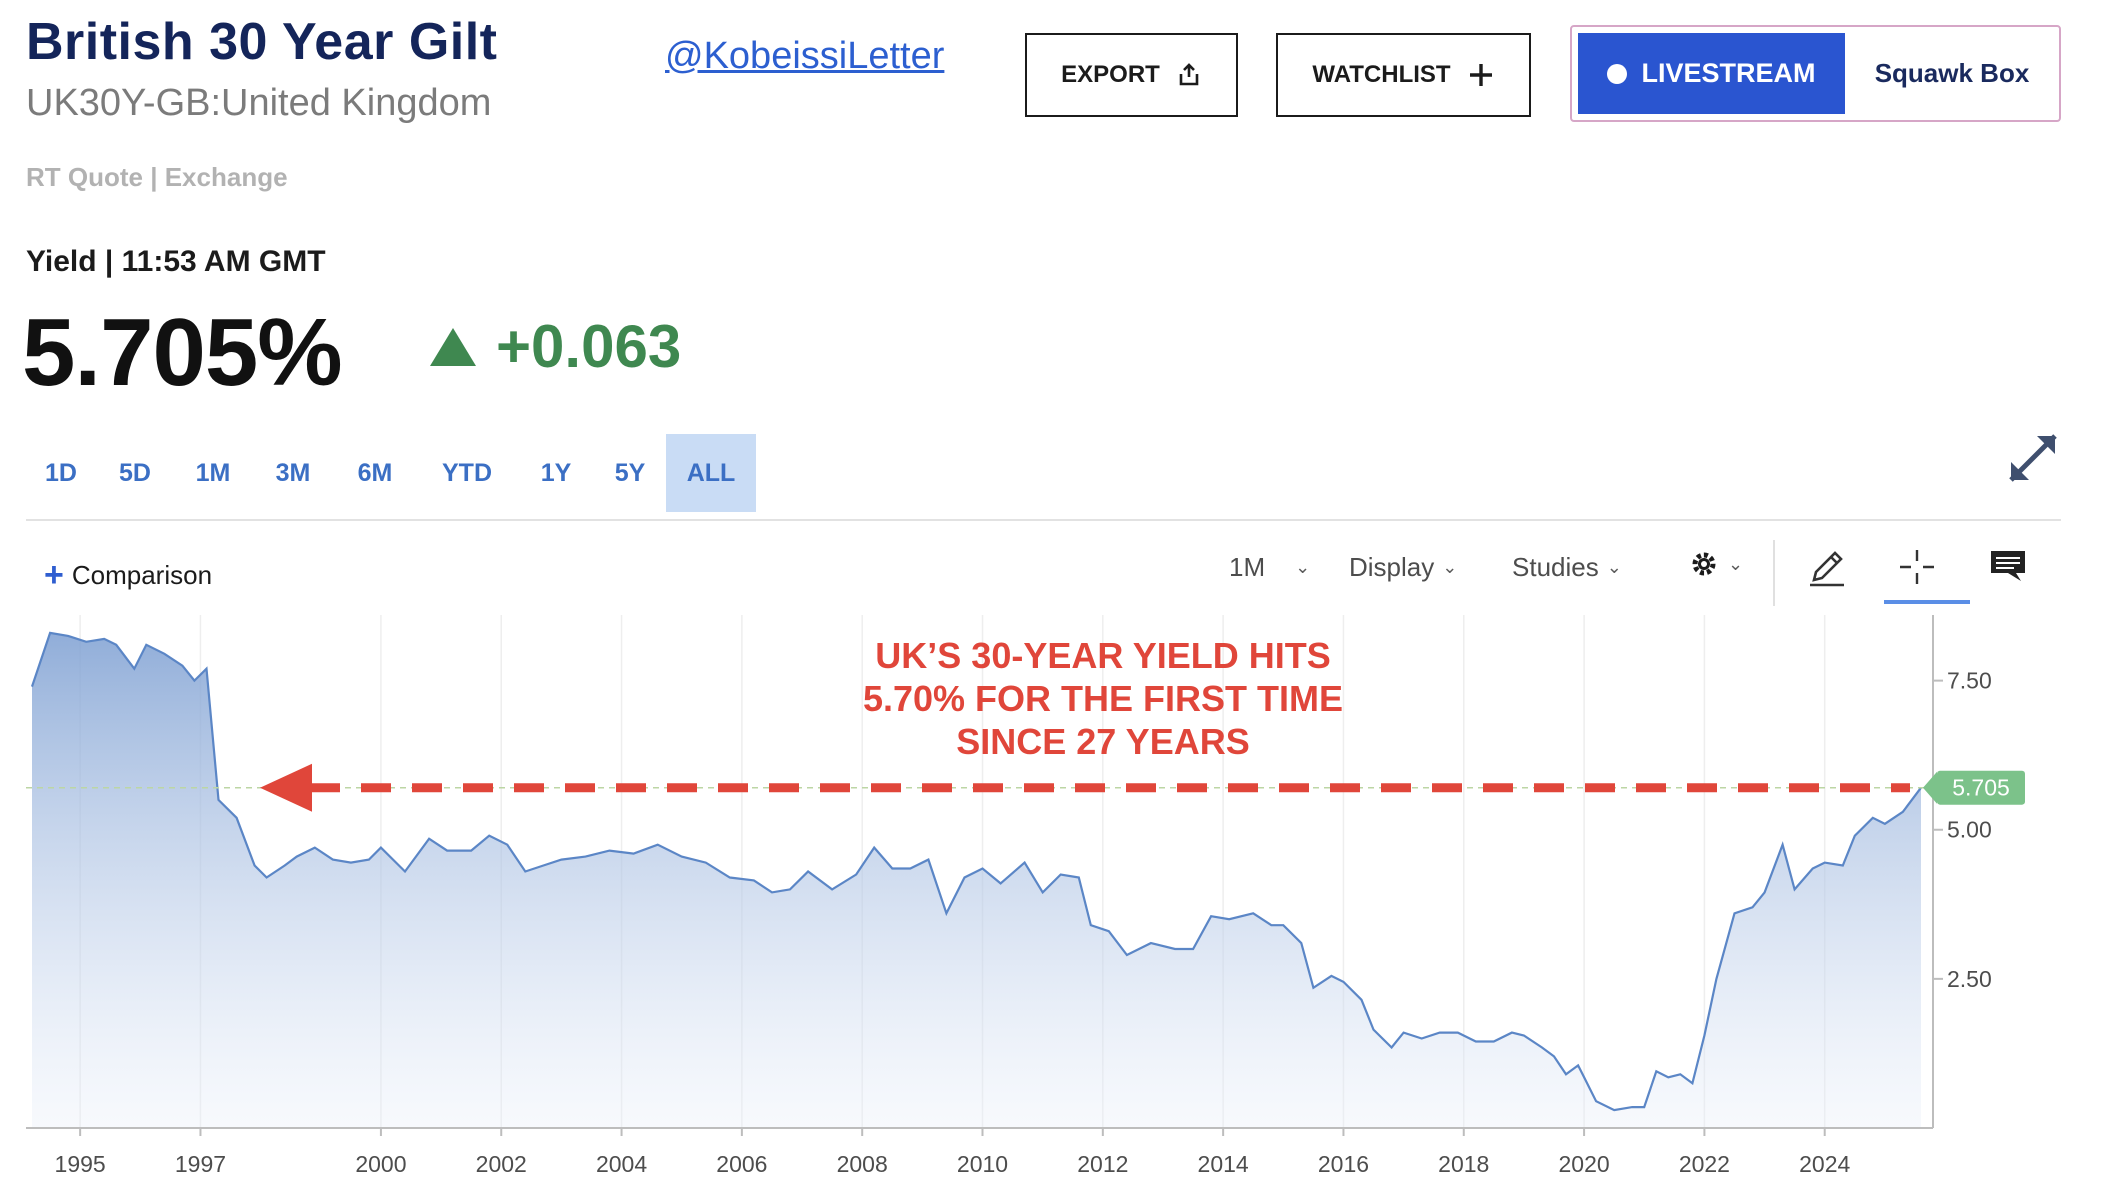 Image resolution: width=2106 pixels, height=1186 pixels. I want to click on x-tick-label: 2018, so click(1463, 1164).